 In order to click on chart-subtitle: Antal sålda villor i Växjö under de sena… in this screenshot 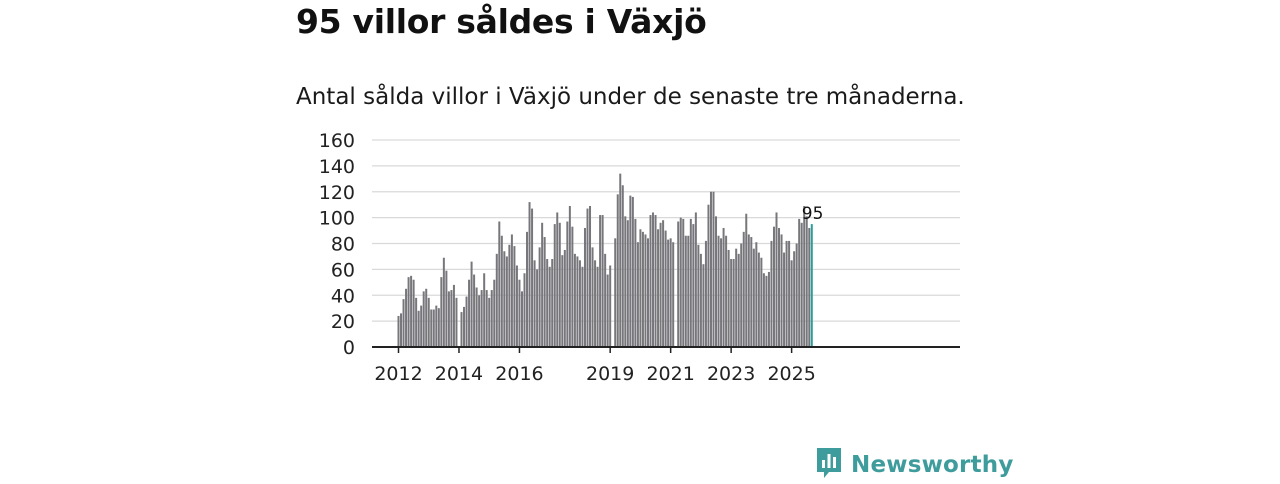, I will do `click(630, 97)`.